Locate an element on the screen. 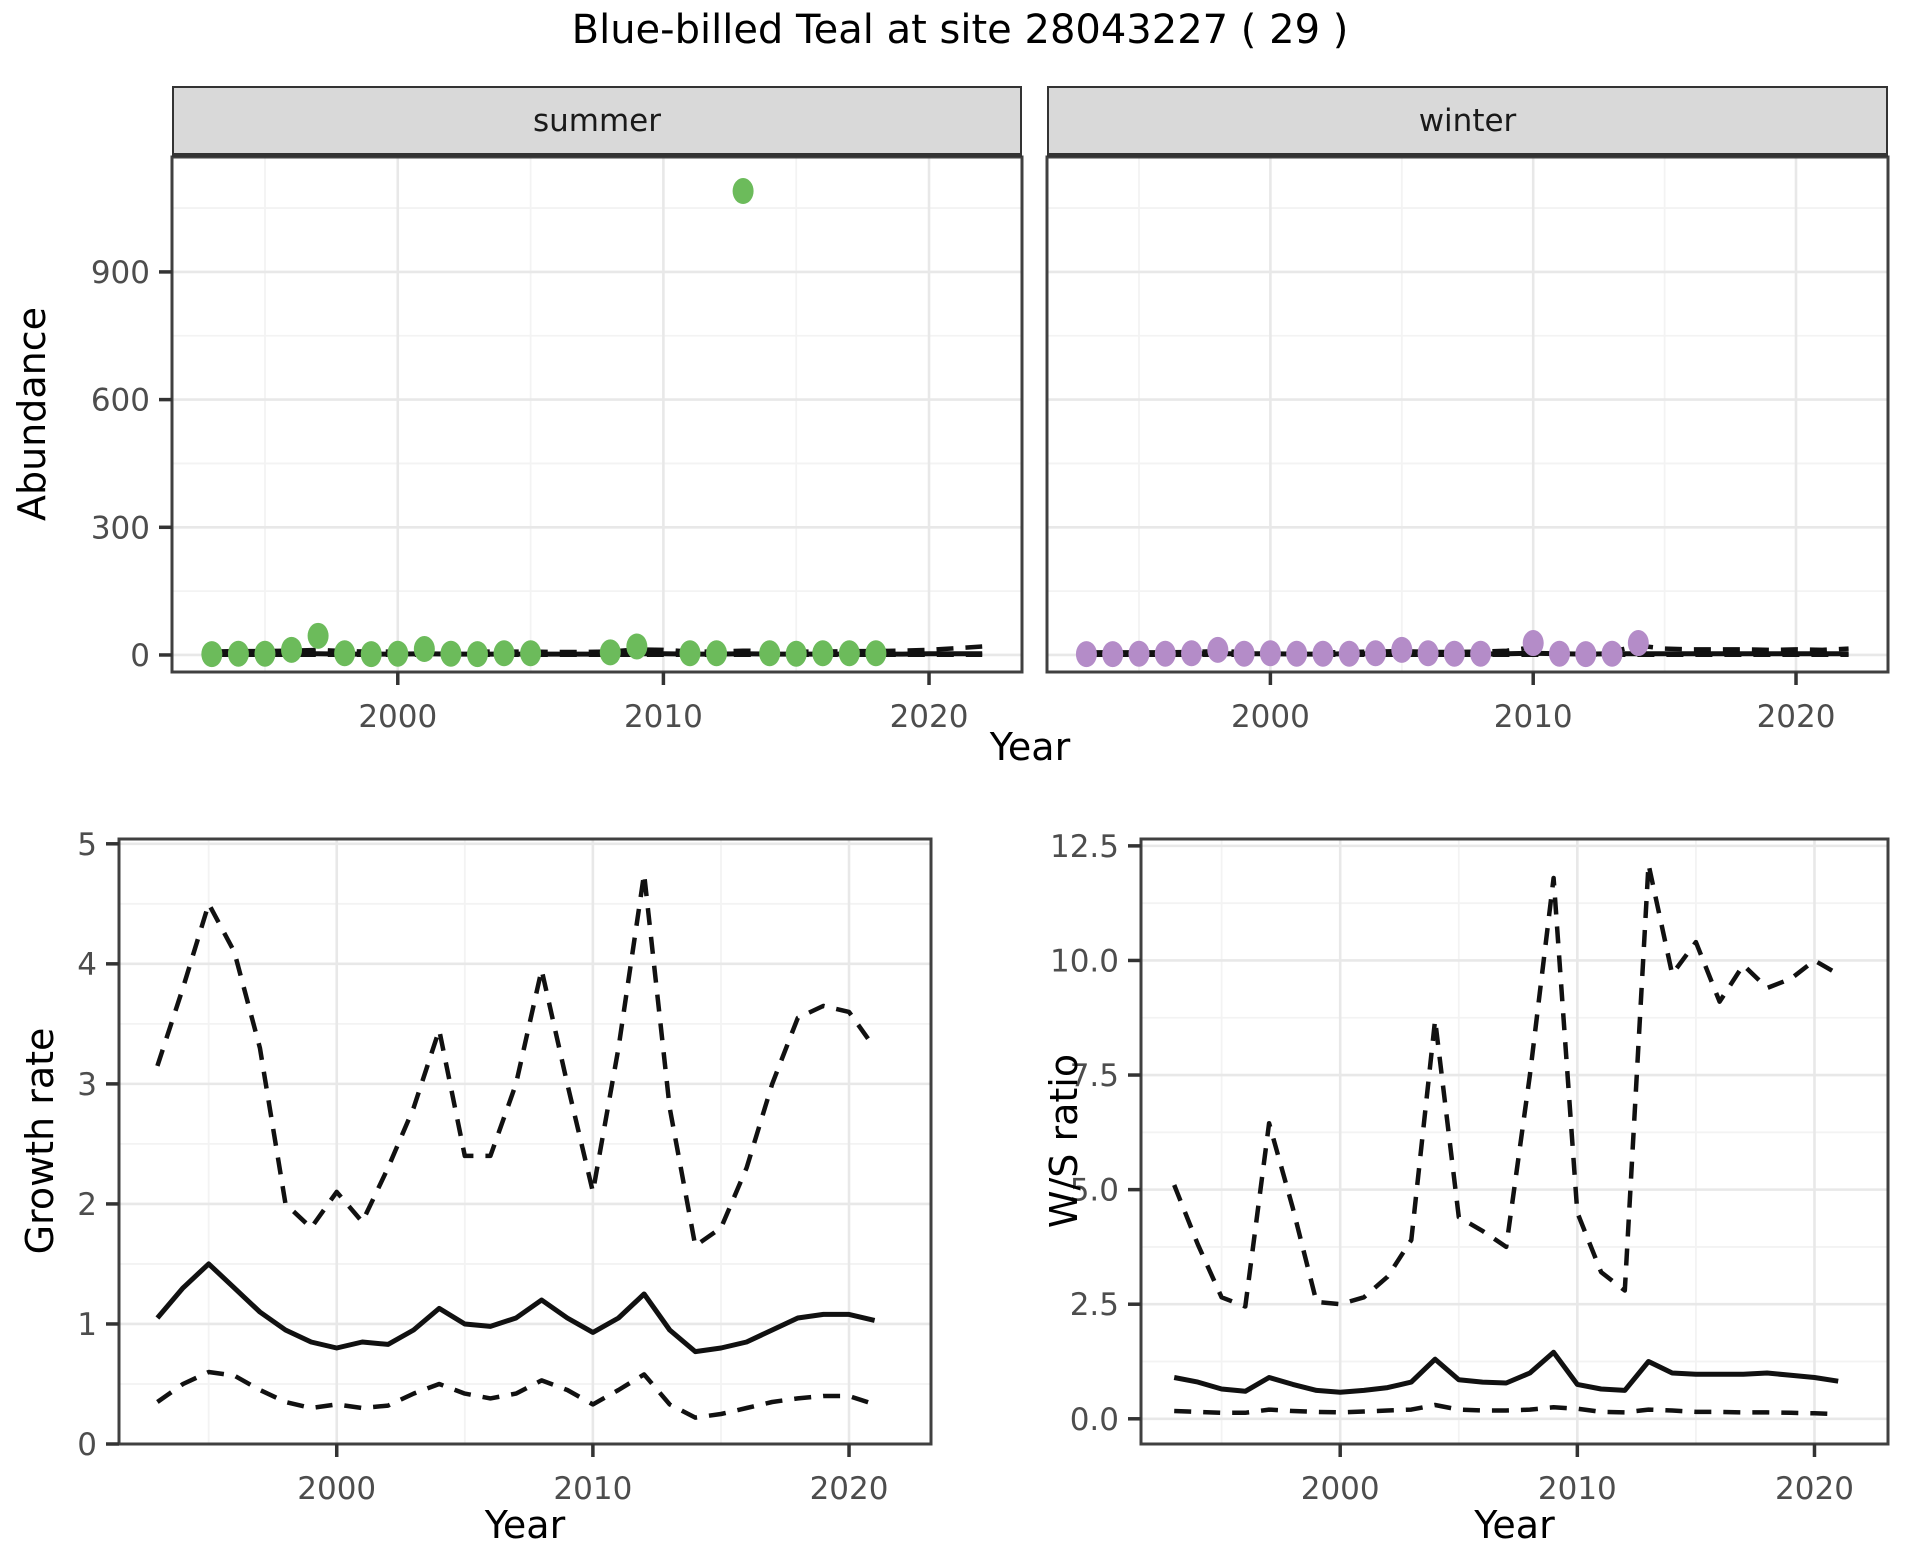 The height and width of the screenshot is (1560, 1920). svg-text: 2 is located at coordinates (87, 1205).